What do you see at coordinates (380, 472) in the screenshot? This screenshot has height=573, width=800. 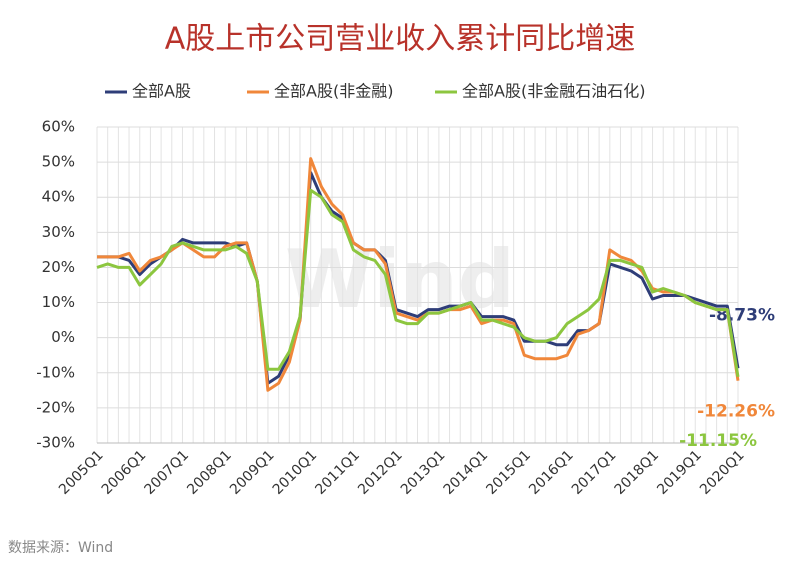 I see `x-tick-label: 2012Q1` at bounding box center [380, 472].